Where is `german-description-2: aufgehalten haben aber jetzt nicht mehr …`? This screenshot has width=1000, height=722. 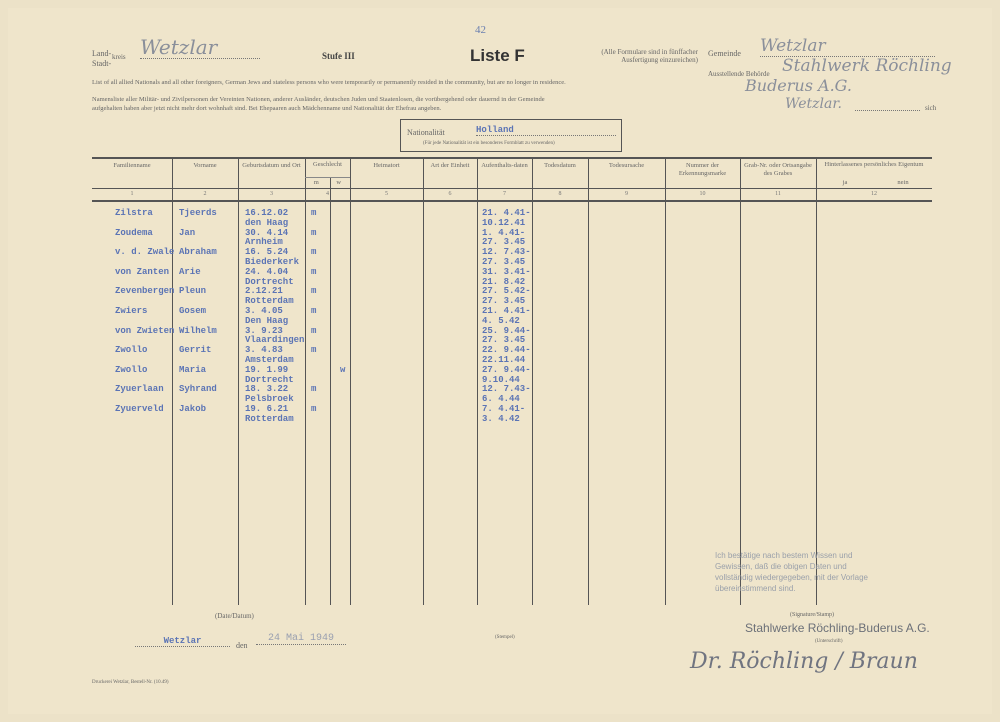 german-description-2: aufgehalten haben aber jetzt nicht mehr … is located at coordinates (267, 108).